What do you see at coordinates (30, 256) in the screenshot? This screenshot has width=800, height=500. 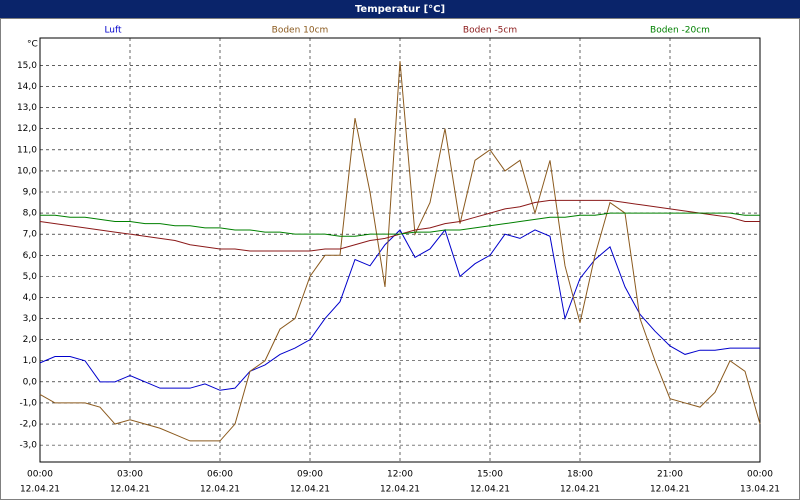 I see `y-tick-label: 6,0` at bounding box center [30, 256].